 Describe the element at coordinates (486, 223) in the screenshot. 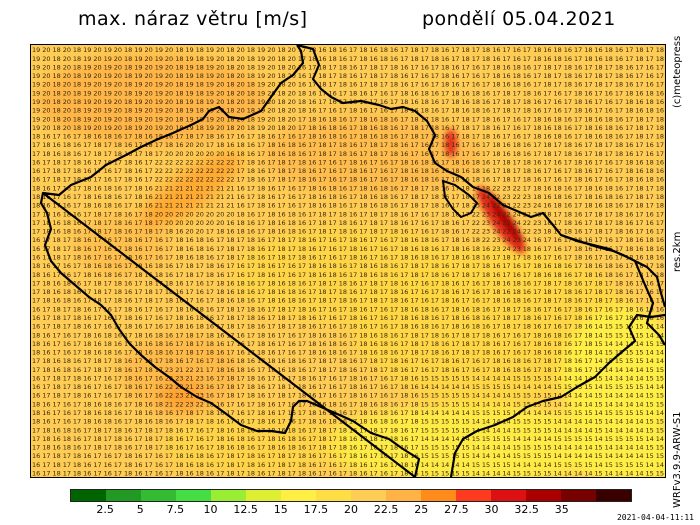

I see `gust-value-cell: 23` at that location.